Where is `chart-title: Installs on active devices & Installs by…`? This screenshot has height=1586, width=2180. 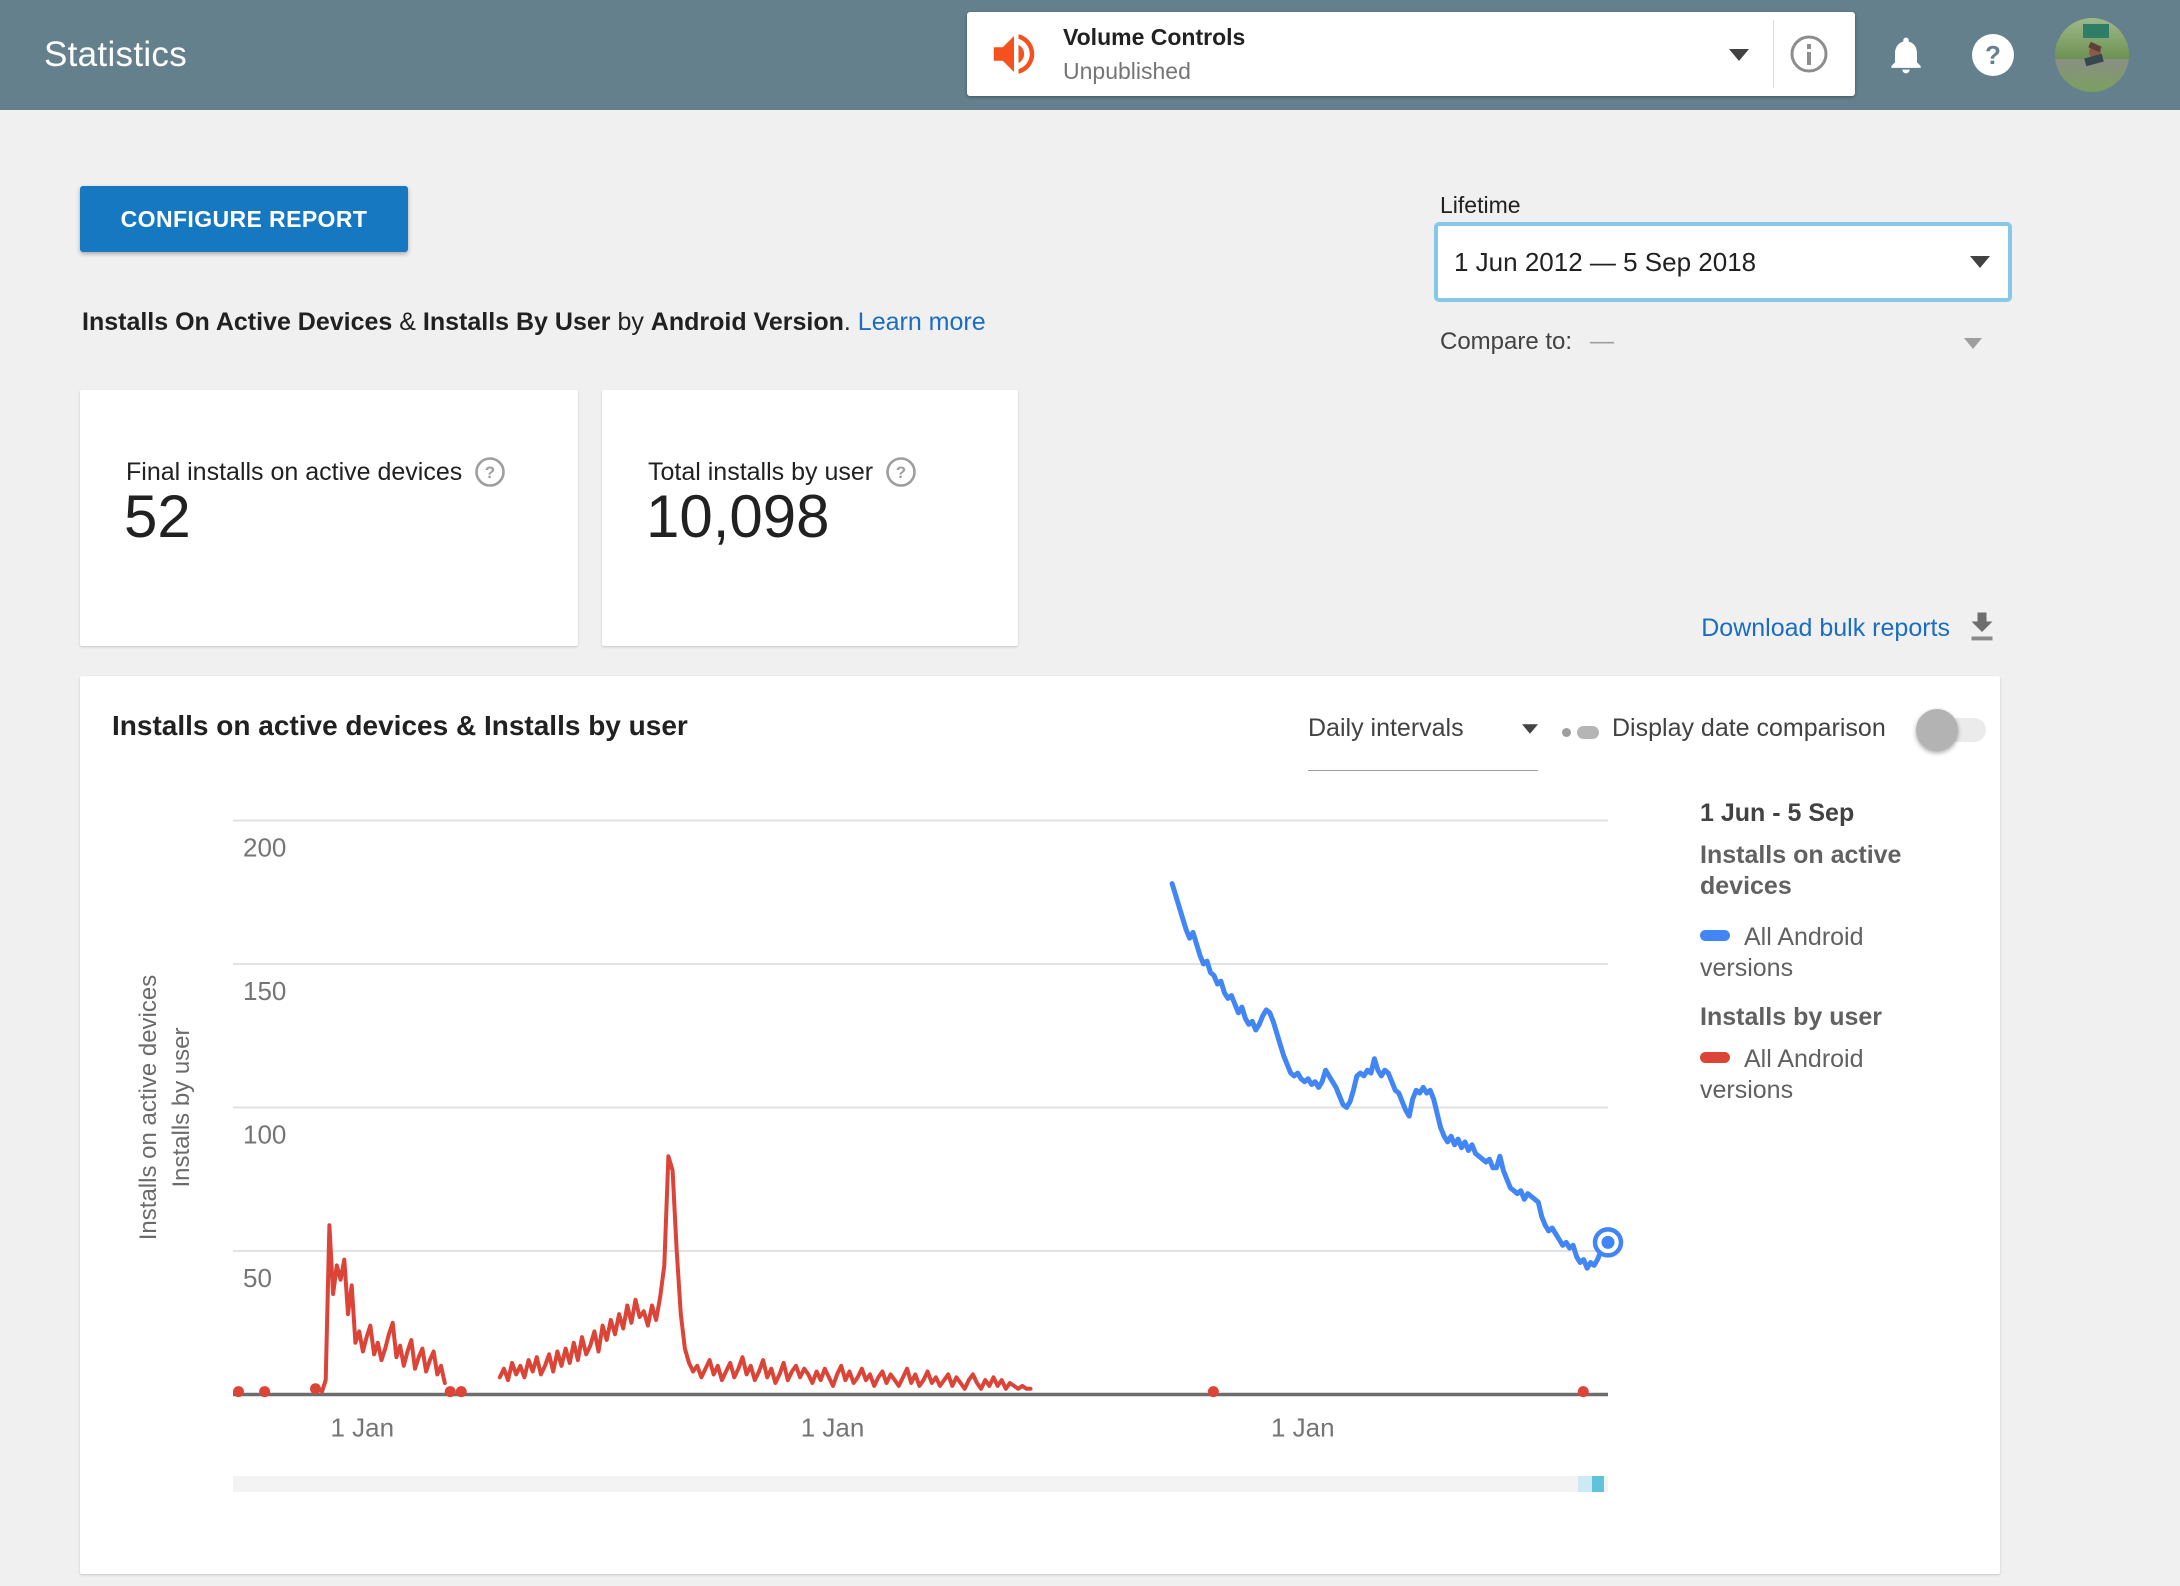
chart-title: Installs on active devices & Installs by… is located at coordinates (400, 725).